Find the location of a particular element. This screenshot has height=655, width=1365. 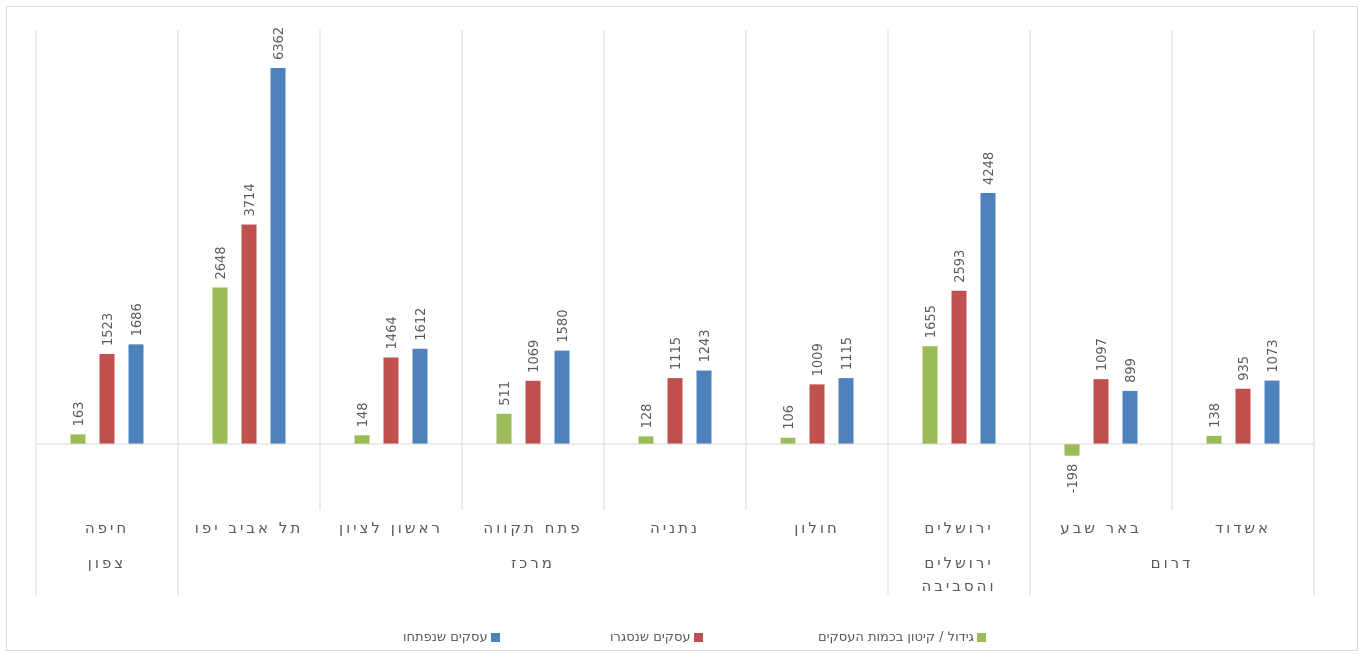

legend-swatch-closed is located at coordinates (698, 637).